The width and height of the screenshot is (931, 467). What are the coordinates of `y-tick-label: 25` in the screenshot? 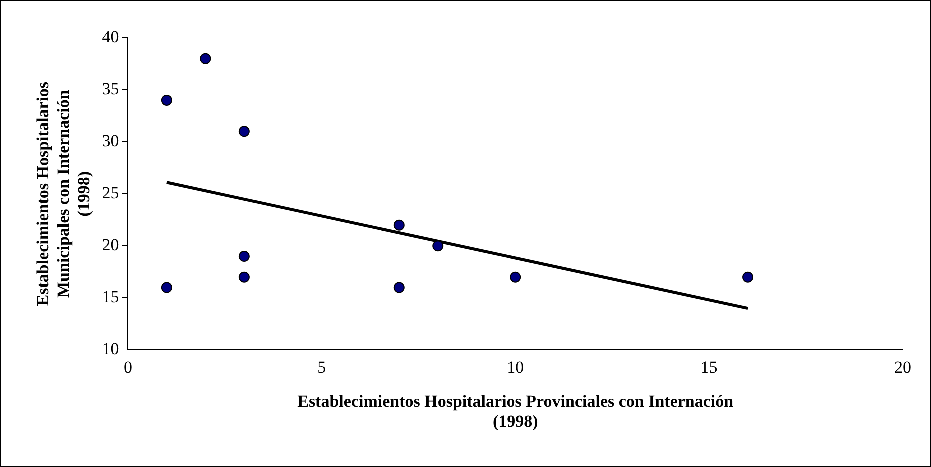 It's located at (111, 193).